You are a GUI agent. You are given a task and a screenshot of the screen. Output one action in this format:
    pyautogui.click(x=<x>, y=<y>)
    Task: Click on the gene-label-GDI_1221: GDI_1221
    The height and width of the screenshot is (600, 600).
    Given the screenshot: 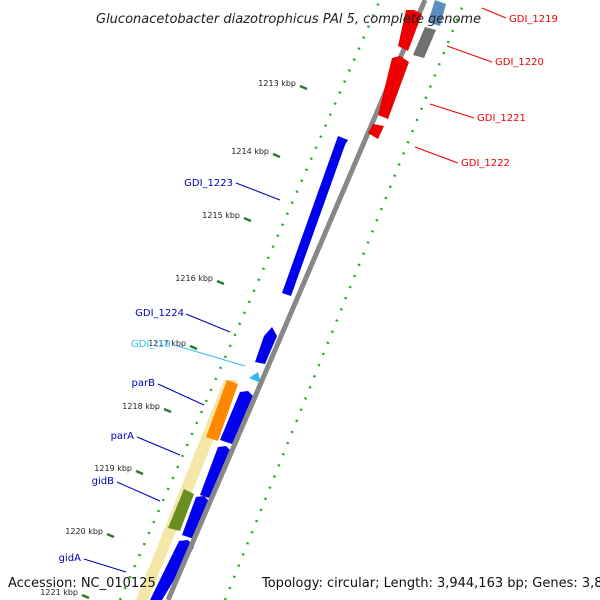 What is the action you would take?
    pyautogui.click(x=501, y=118)
    